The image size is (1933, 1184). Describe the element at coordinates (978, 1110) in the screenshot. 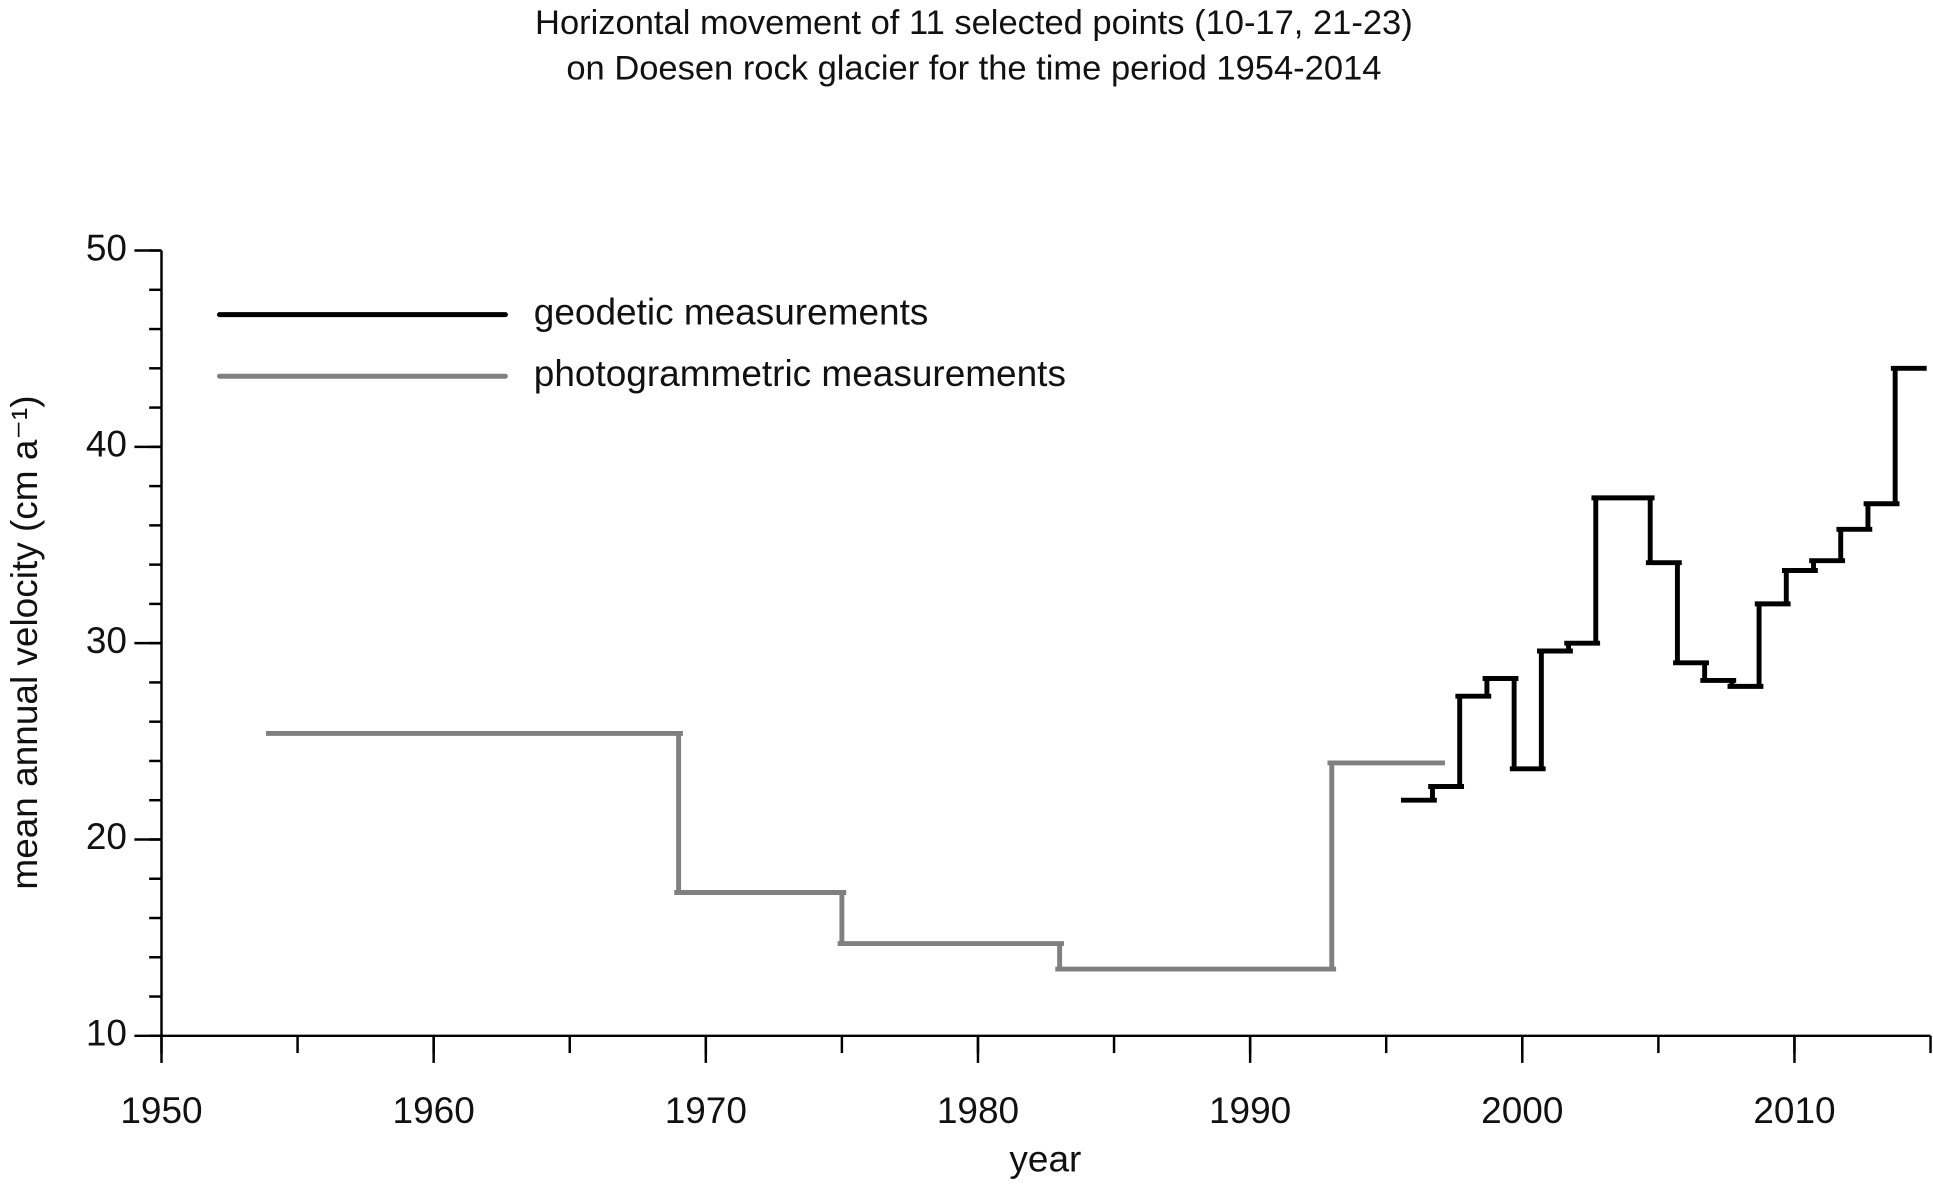

I see `x-tick-label: 1980` at that location.